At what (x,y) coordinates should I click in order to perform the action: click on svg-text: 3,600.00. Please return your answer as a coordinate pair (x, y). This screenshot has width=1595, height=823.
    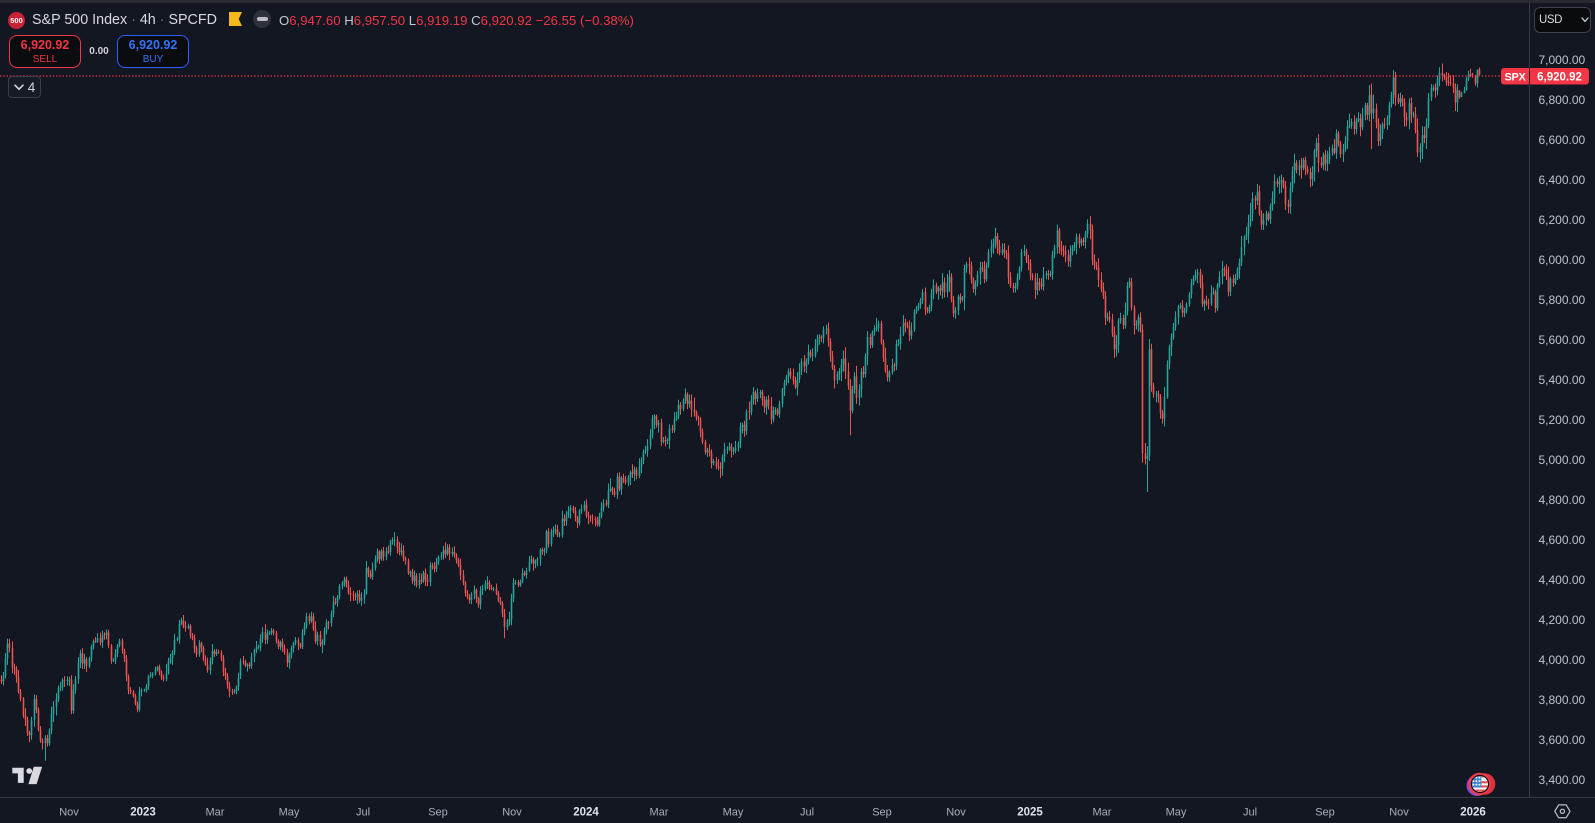
    Looking at the image, I should click on (1562, 740).